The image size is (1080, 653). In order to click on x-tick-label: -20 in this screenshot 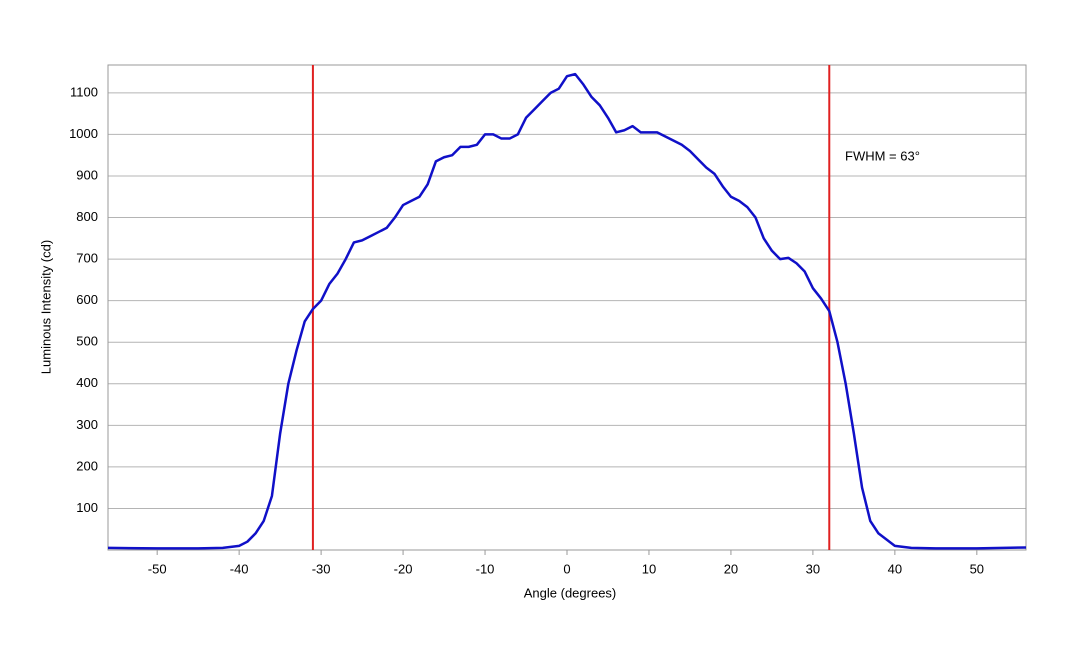, I will do `click(403, 568)`.